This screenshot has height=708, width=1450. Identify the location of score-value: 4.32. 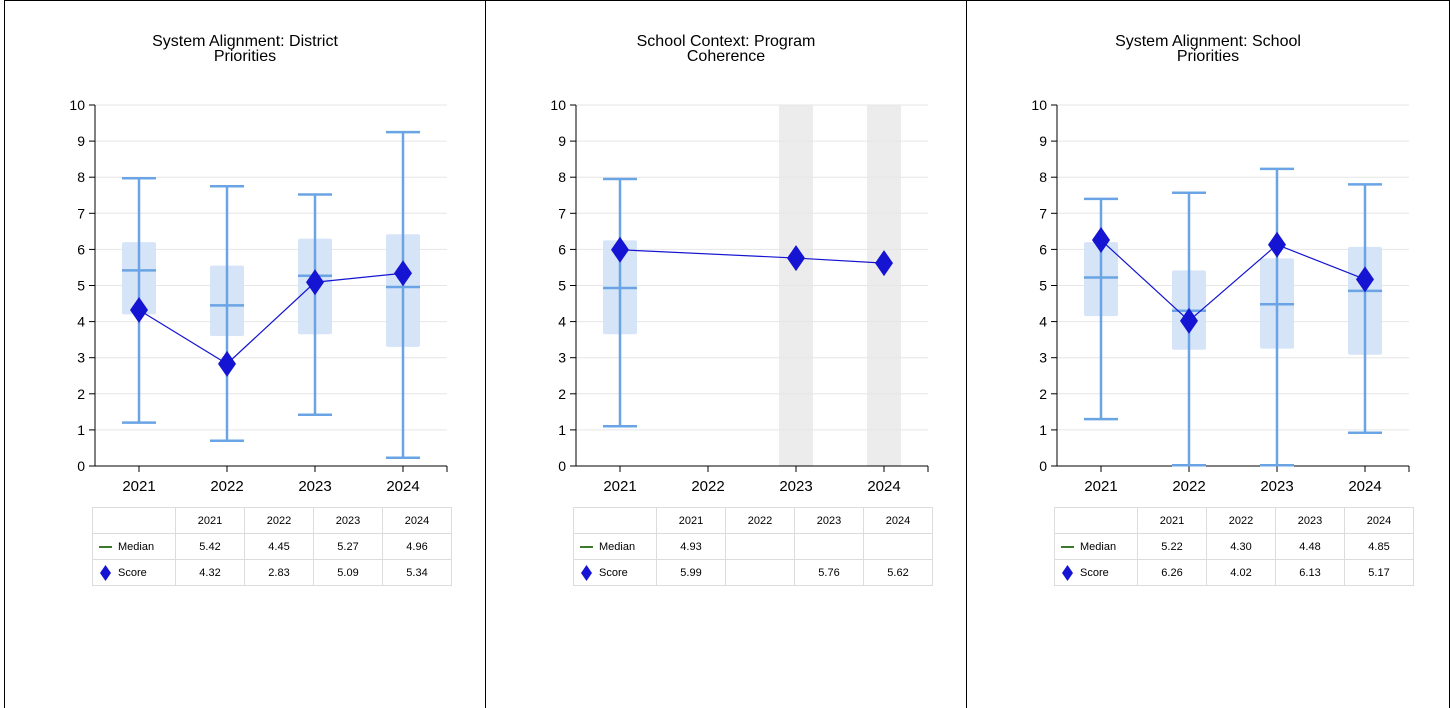
(210, 572).